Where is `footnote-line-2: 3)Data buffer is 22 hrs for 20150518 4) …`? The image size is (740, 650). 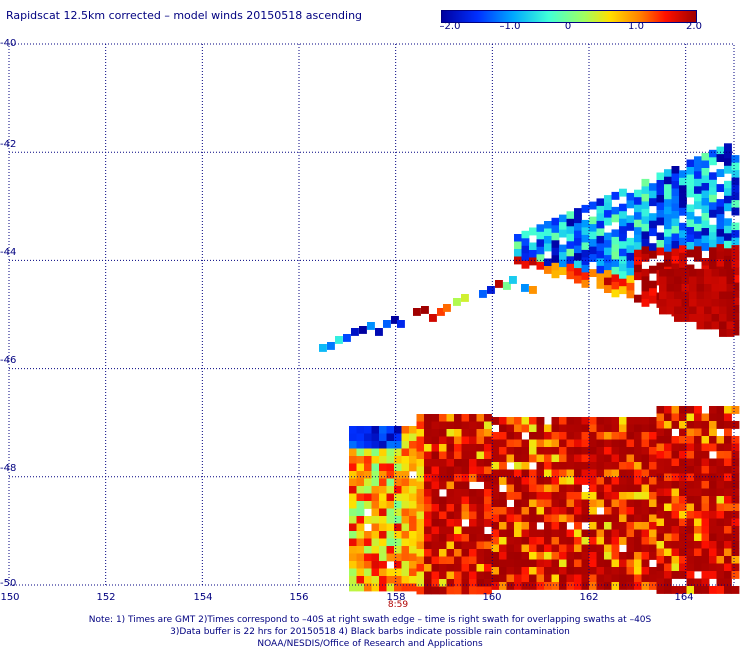
footnote-line-2: 3)Data buffer is 22 hrs for 20150518 4) … is located at coordinates (370, 632).